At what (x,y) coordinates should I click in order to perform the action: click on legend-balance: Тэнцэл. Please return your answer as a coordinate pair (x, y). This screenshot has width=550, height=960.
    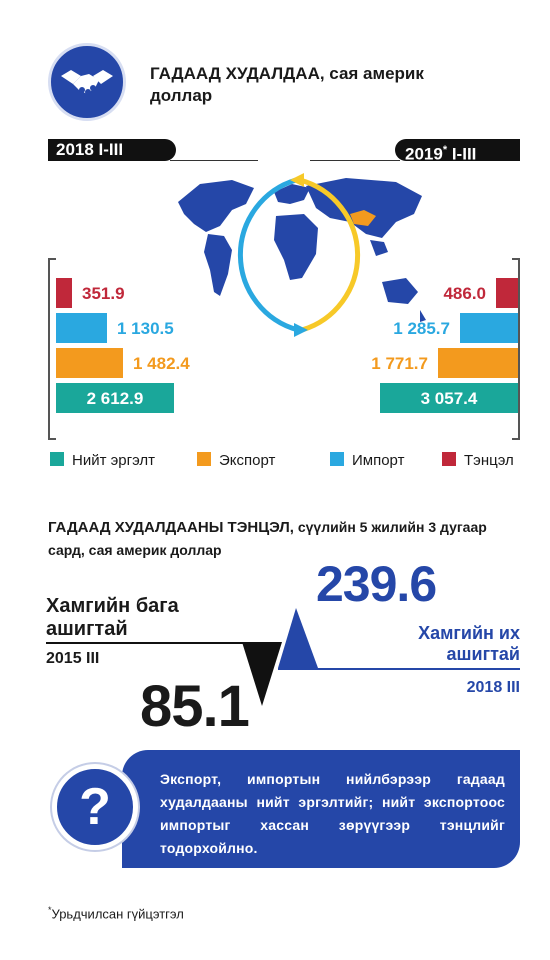
    Looking at the image, I should click on (478, 460).